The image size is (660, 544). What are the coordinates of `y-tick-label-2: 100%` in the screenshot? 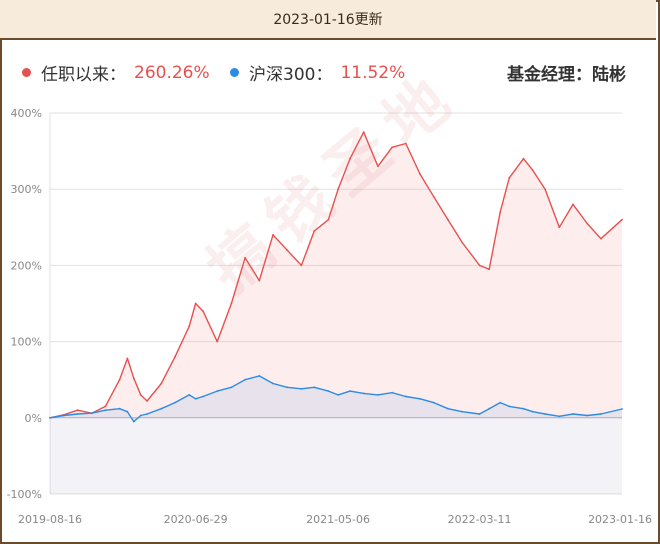 It's located at (26, 342).